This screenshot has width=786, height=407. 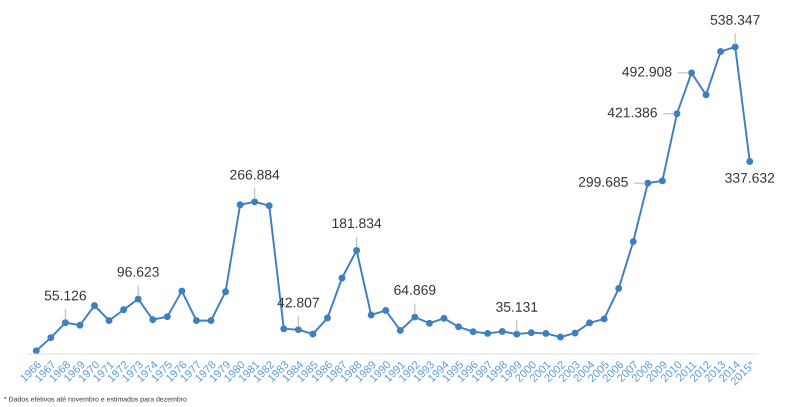 I want to click on data-label: 538.347, so click(x=735, y=19).